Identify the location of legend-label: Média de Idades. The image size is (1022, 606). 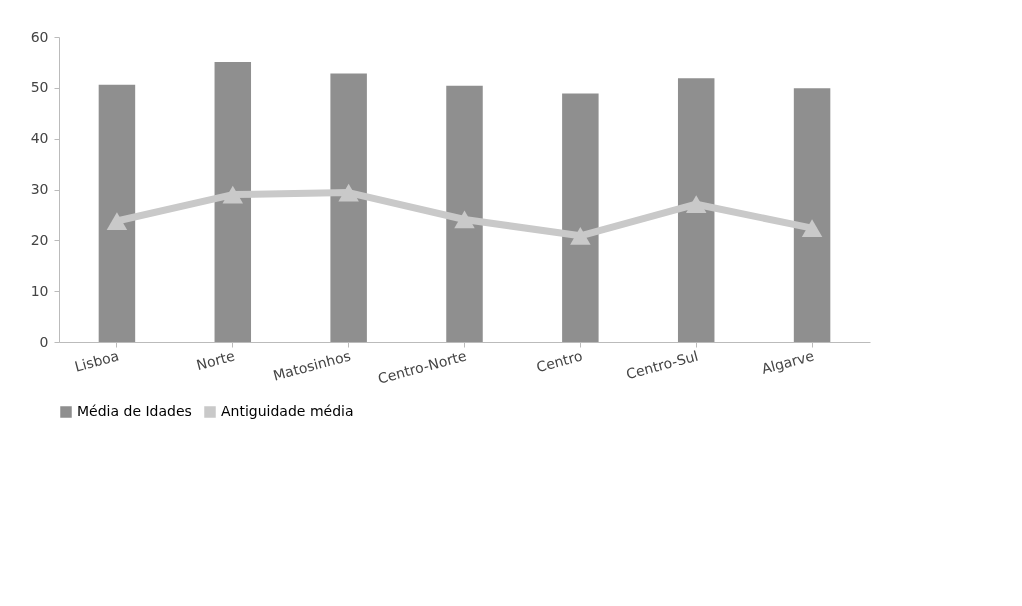
(134, 411).